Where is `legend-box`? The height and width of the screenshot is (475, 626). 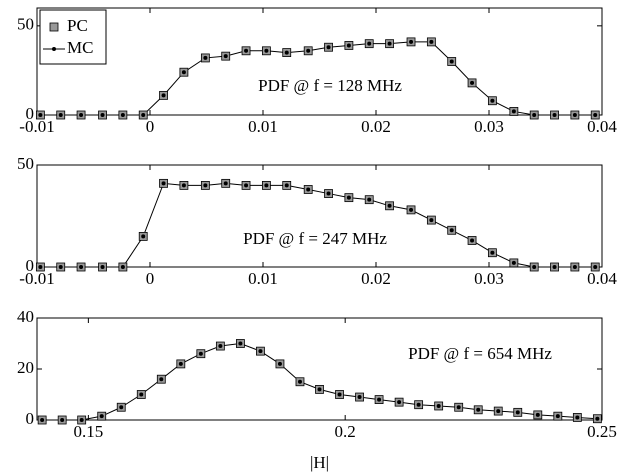 legend-box is located at coordinates (73, 37).